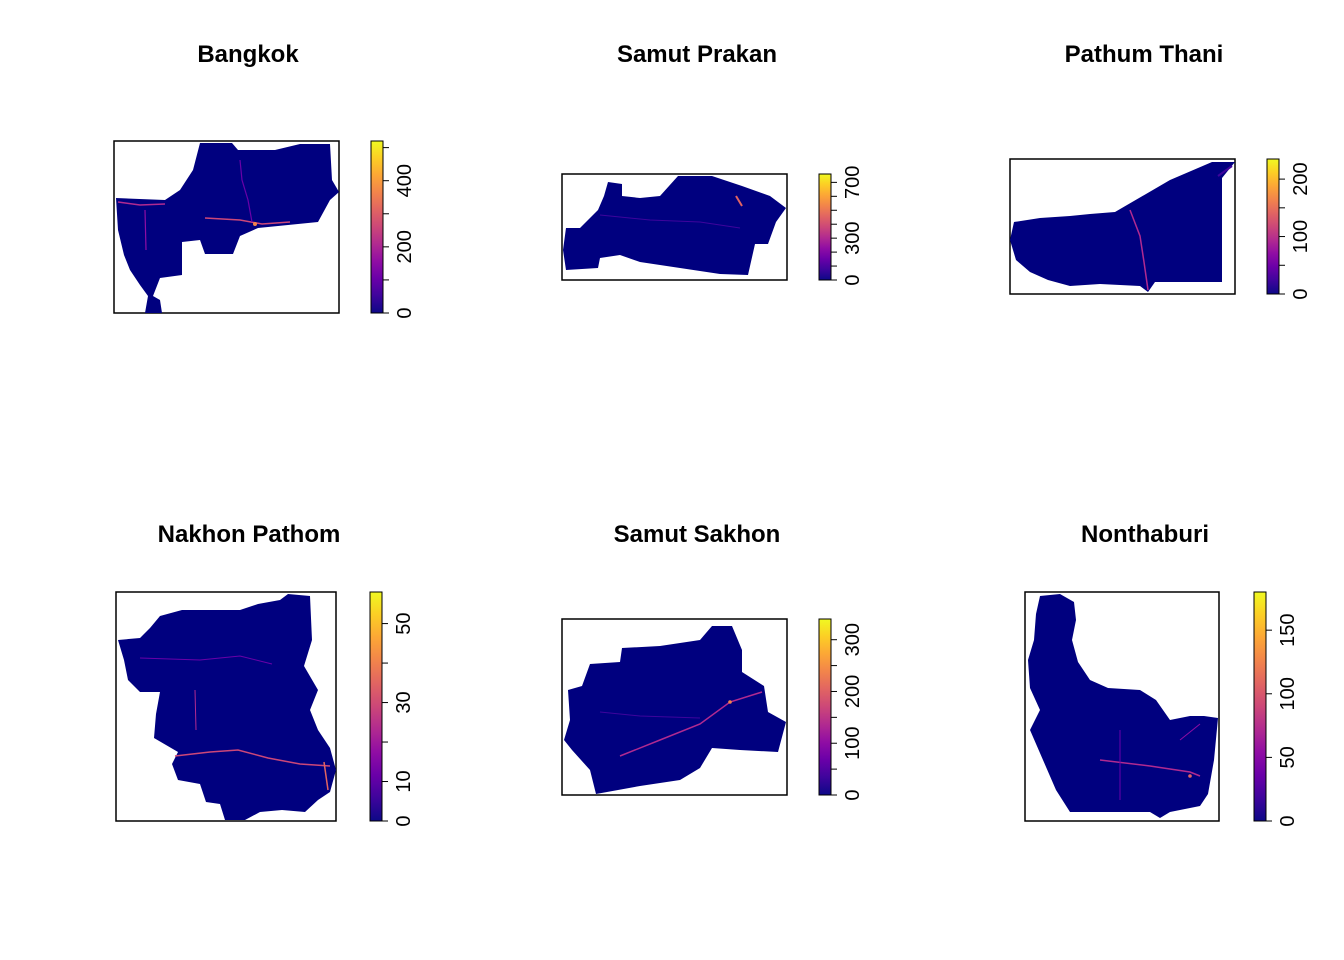 This screenshot has height=960, width=1344. What do you see at coordinates (404, 781) in the screenshot?
I see `colorbar-tick-label: 10` at bounding box center [404, 781].